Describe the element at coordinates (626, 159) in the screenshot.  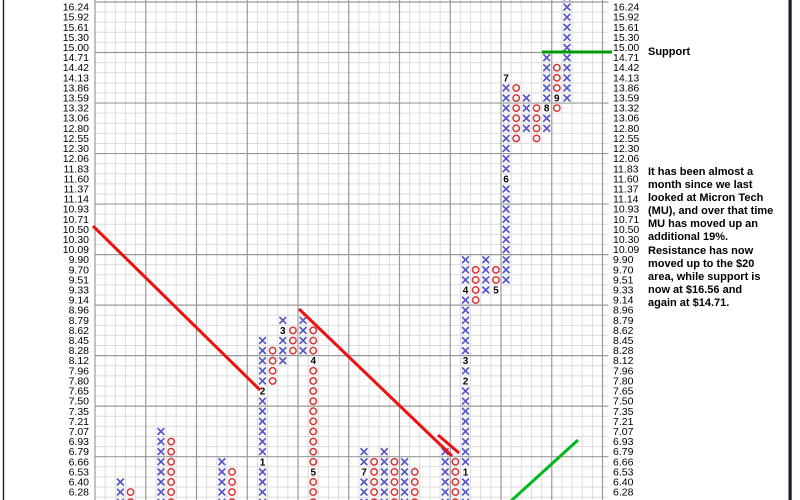
I see `price-label-right: 12.06` at that location.